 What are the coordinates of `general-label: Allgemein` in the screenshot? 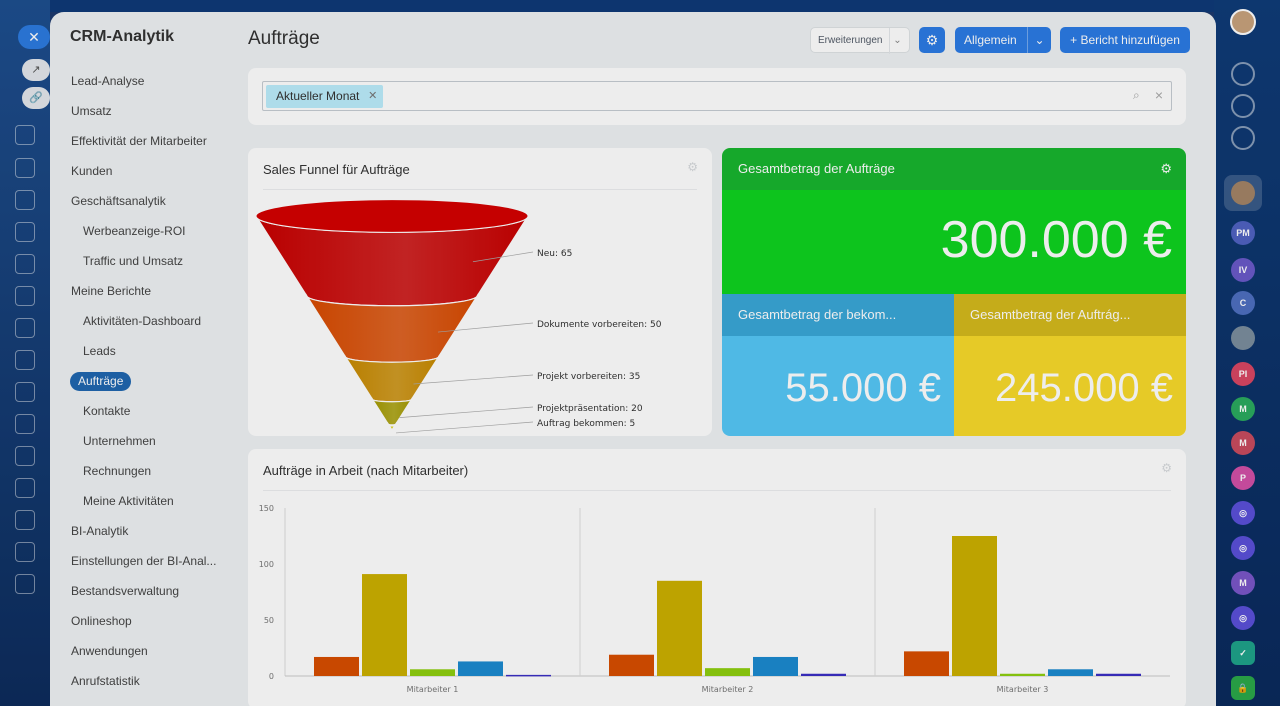 It's located at (990, 40).